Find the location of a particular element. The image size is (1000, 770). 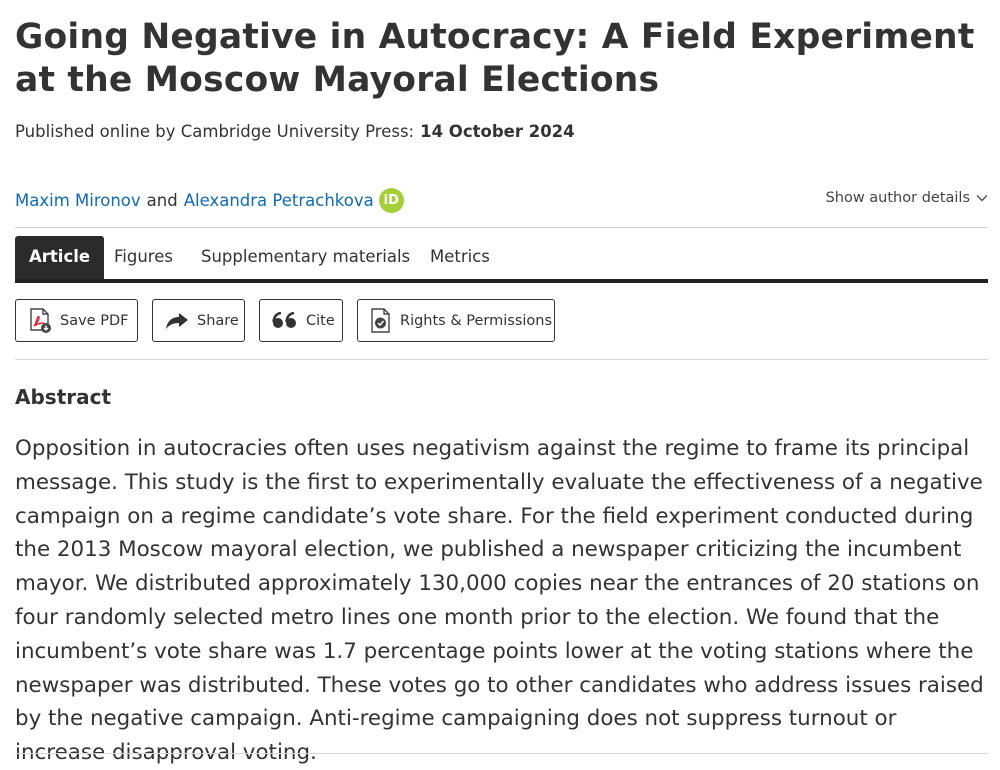

tab-figures: Figures is located at coordinates (143, 256).